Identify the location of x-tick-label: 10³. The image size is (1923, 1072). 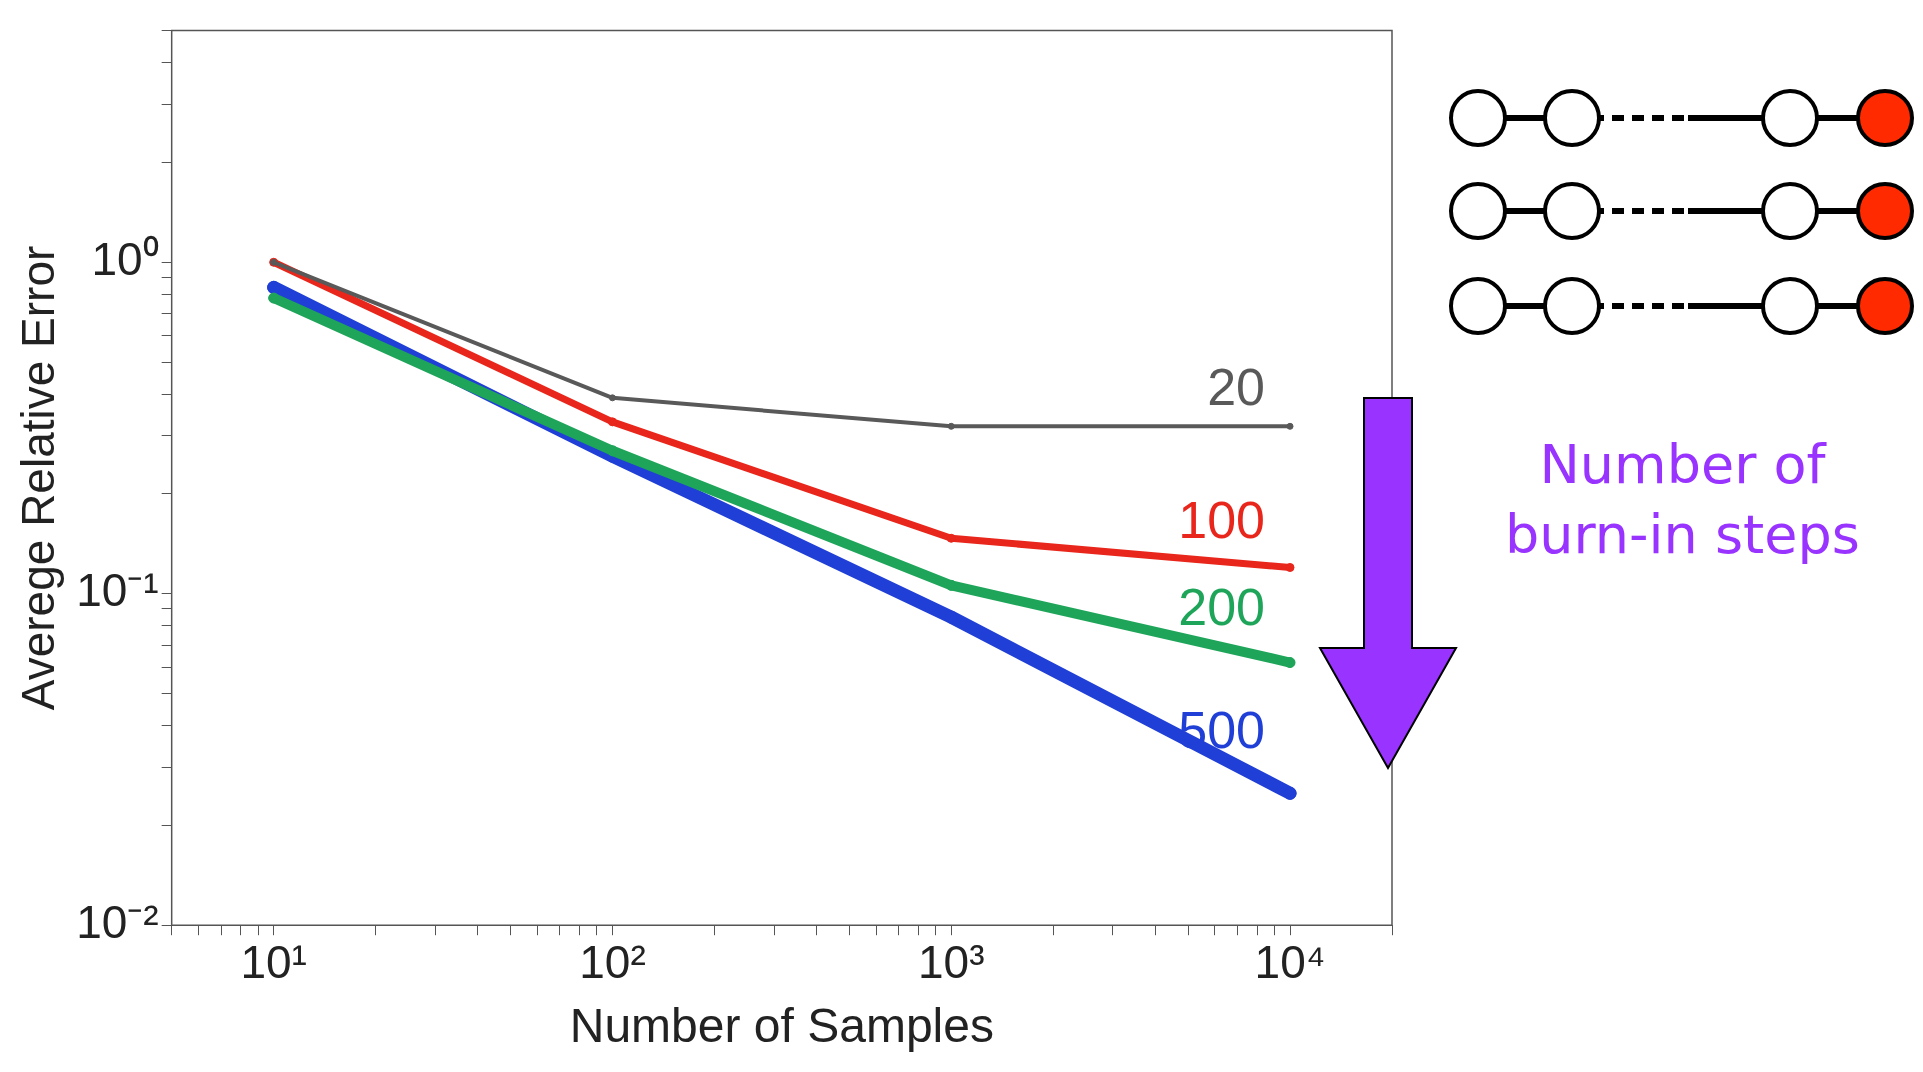
(951, 962).